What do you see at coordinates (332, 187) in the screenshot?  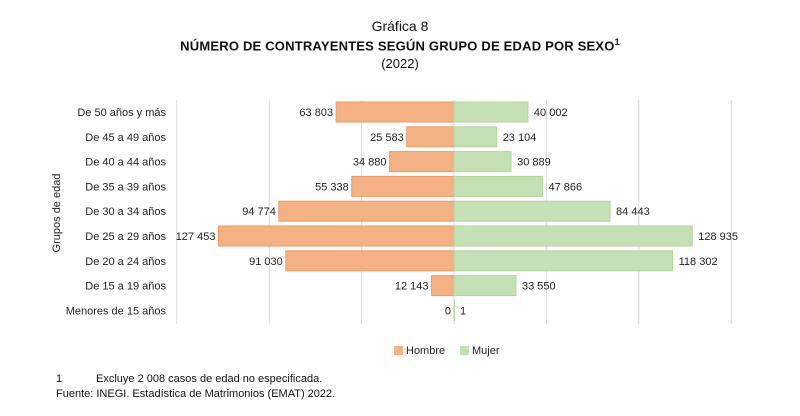 I see `data-label-hombre: 55 338` at bounding box center [332, 187].